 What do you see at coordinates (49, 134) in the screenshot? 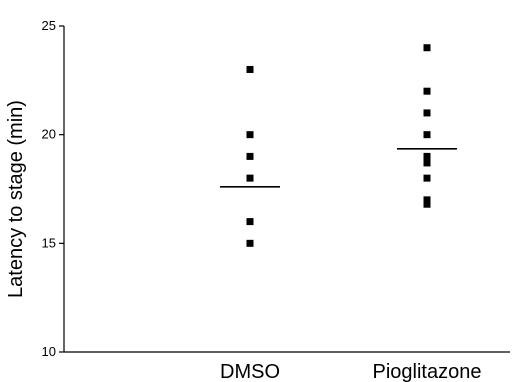
I see `y-tick-label: 20` at bounding box center [49, 134].